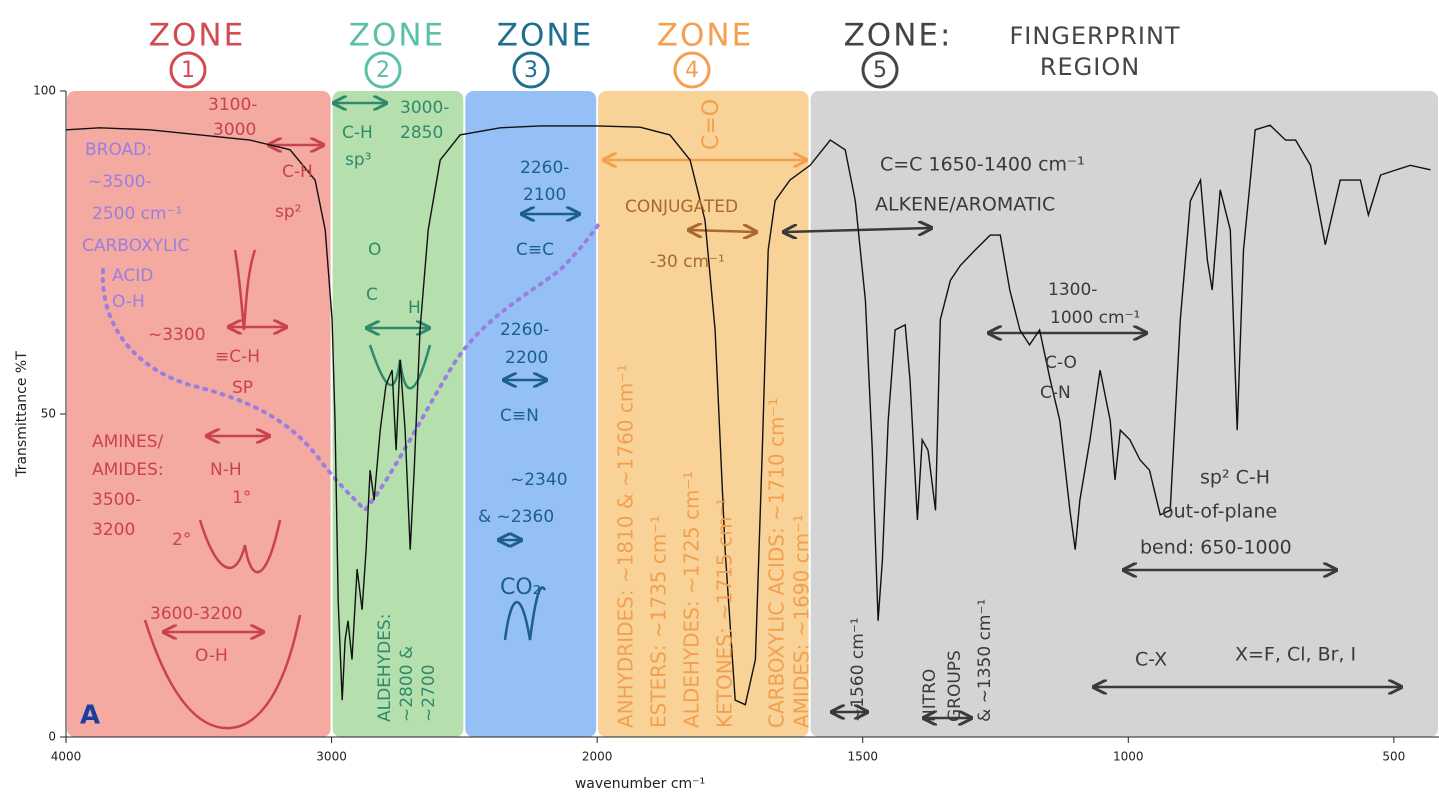 The image size is (1439, 794). Describe the element at coordinates (90, 716) in the screenshot. I see `annotation: A` at that location.